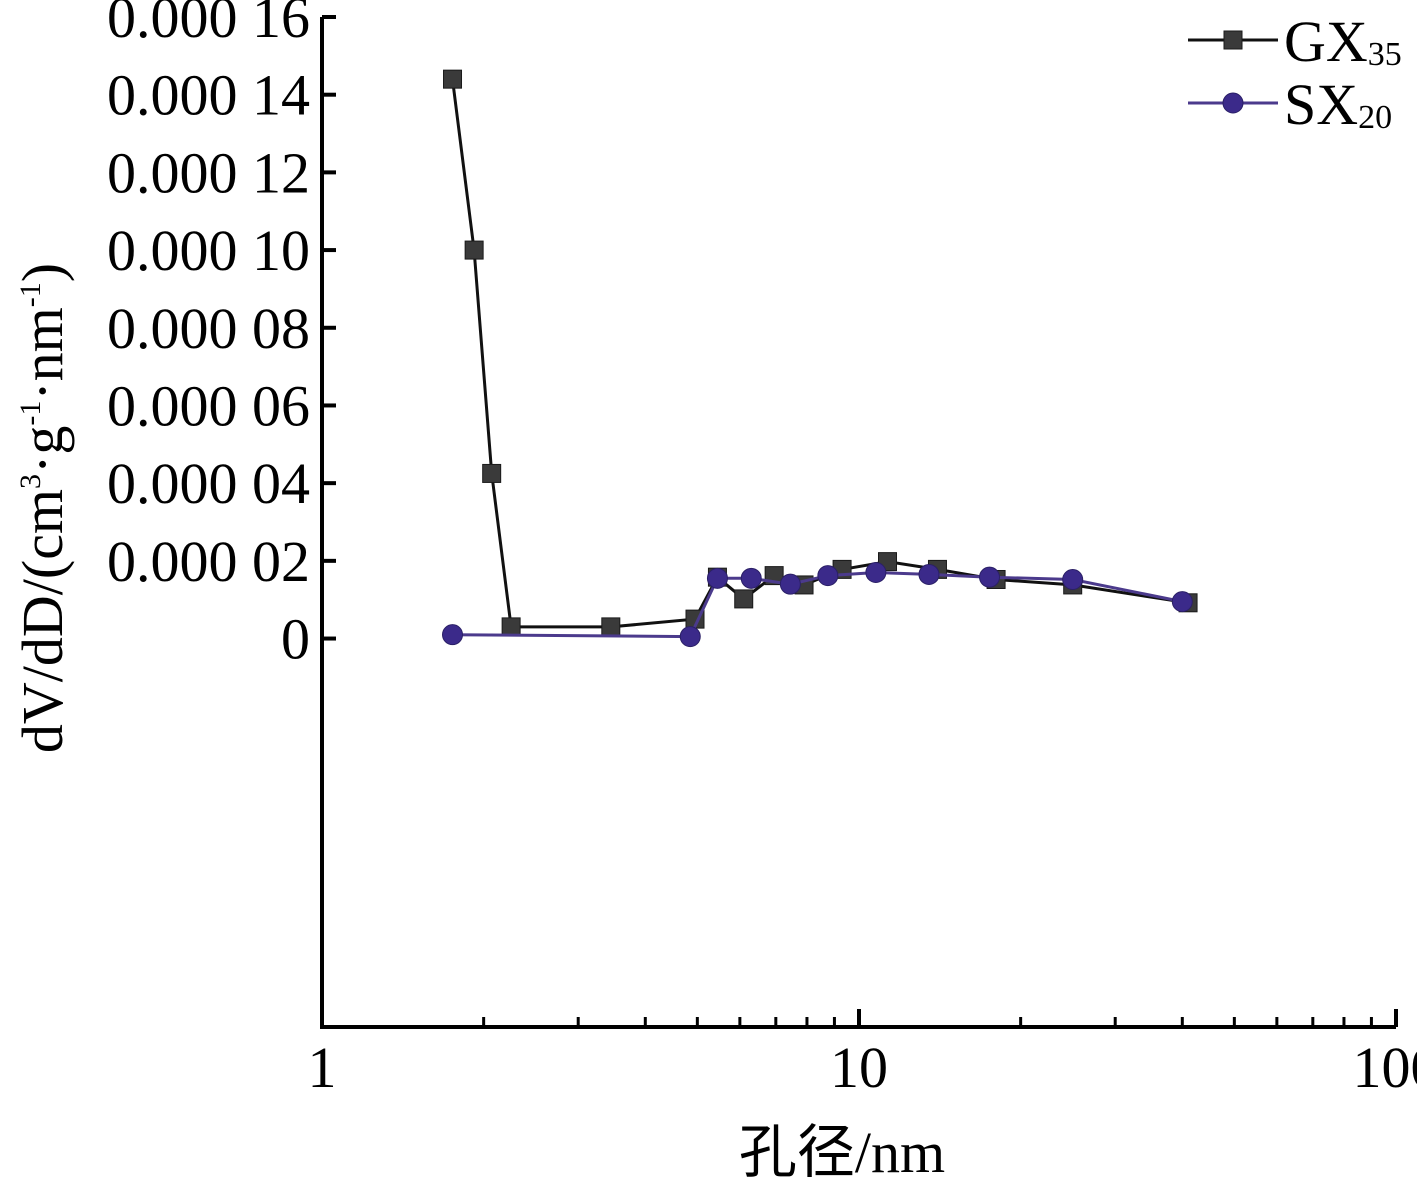 This screenshot has height=1181, width=1417. What do you see at coordinates (208, 561) in the screenshot?
I see `y-tick-label: 0.000 02` at bounding box center [208, 561].